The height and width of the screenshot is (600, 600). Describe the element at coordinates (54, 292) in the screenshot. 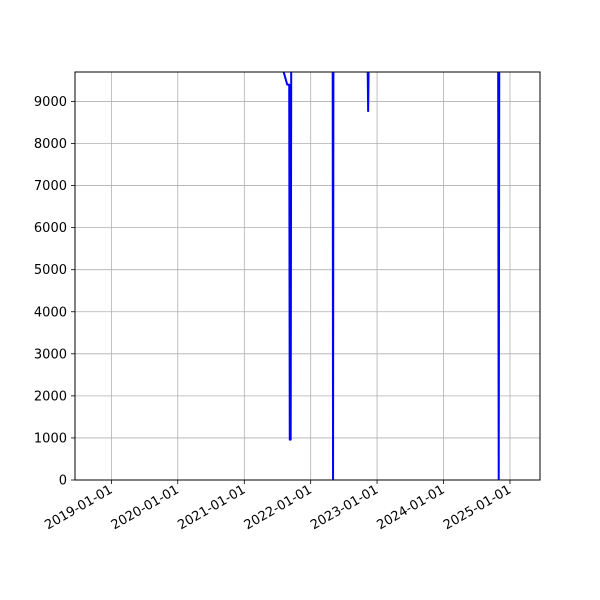

I see `y-axis: 0 1000 2000 3000 4000 5000 6000 7000 8000 9000` at that location.